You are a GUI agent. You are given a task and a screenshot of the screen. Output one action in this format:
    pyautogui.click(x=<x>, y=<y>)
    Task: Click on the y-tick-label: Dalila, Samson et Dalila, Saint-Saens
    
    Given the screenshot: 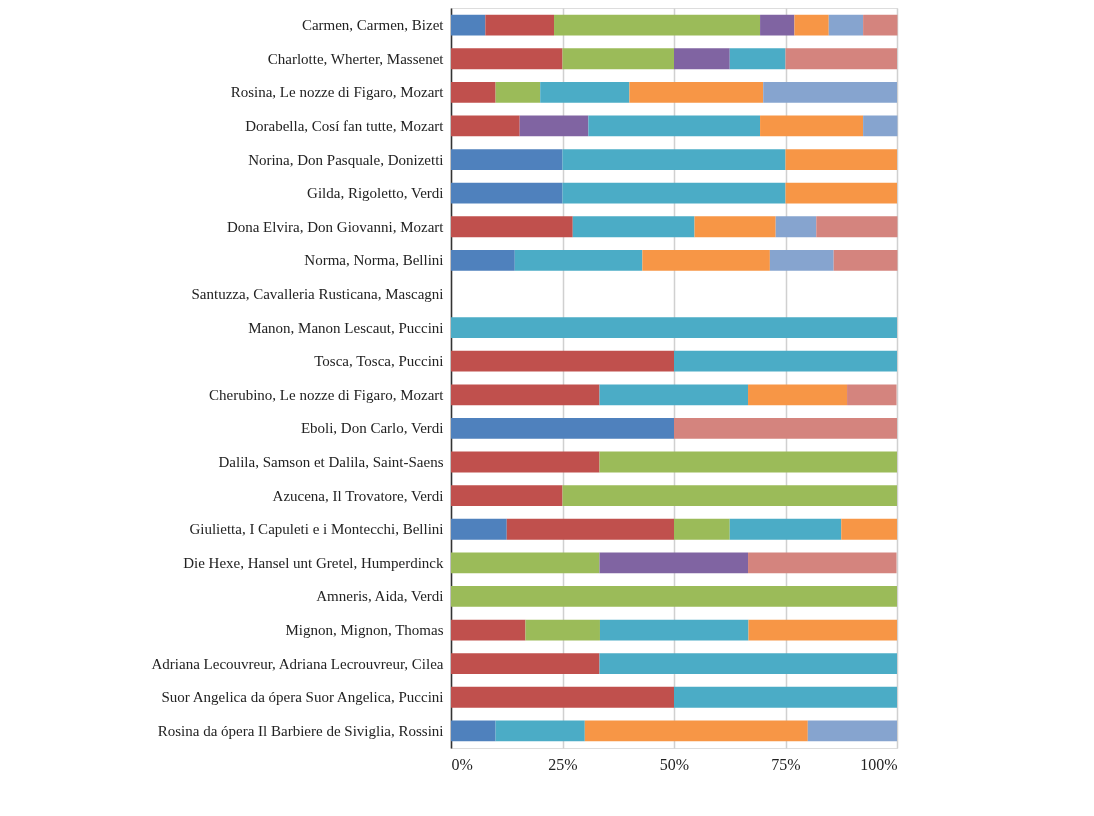 What is the action you would take?
    pyautogui.click(x=331, y=462)
    